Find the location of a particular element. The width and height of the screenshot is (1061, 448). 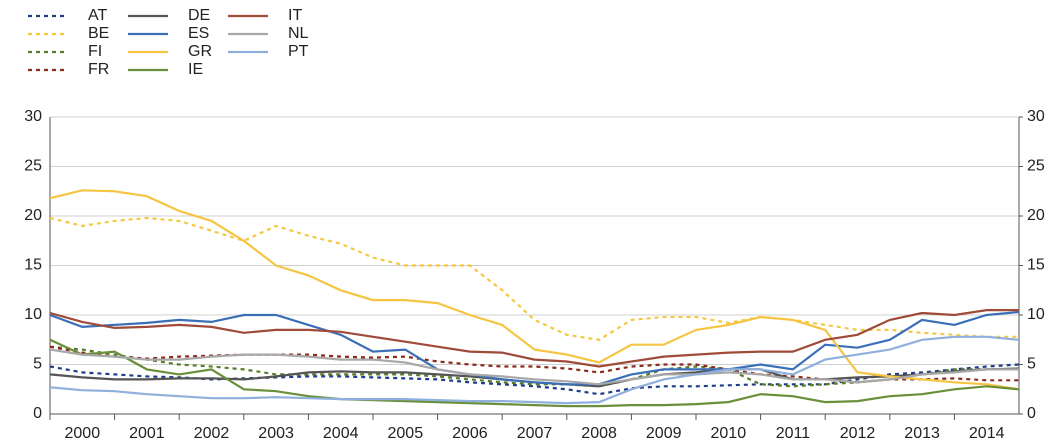

legend-label: NL is located at coordinates (298, 33).